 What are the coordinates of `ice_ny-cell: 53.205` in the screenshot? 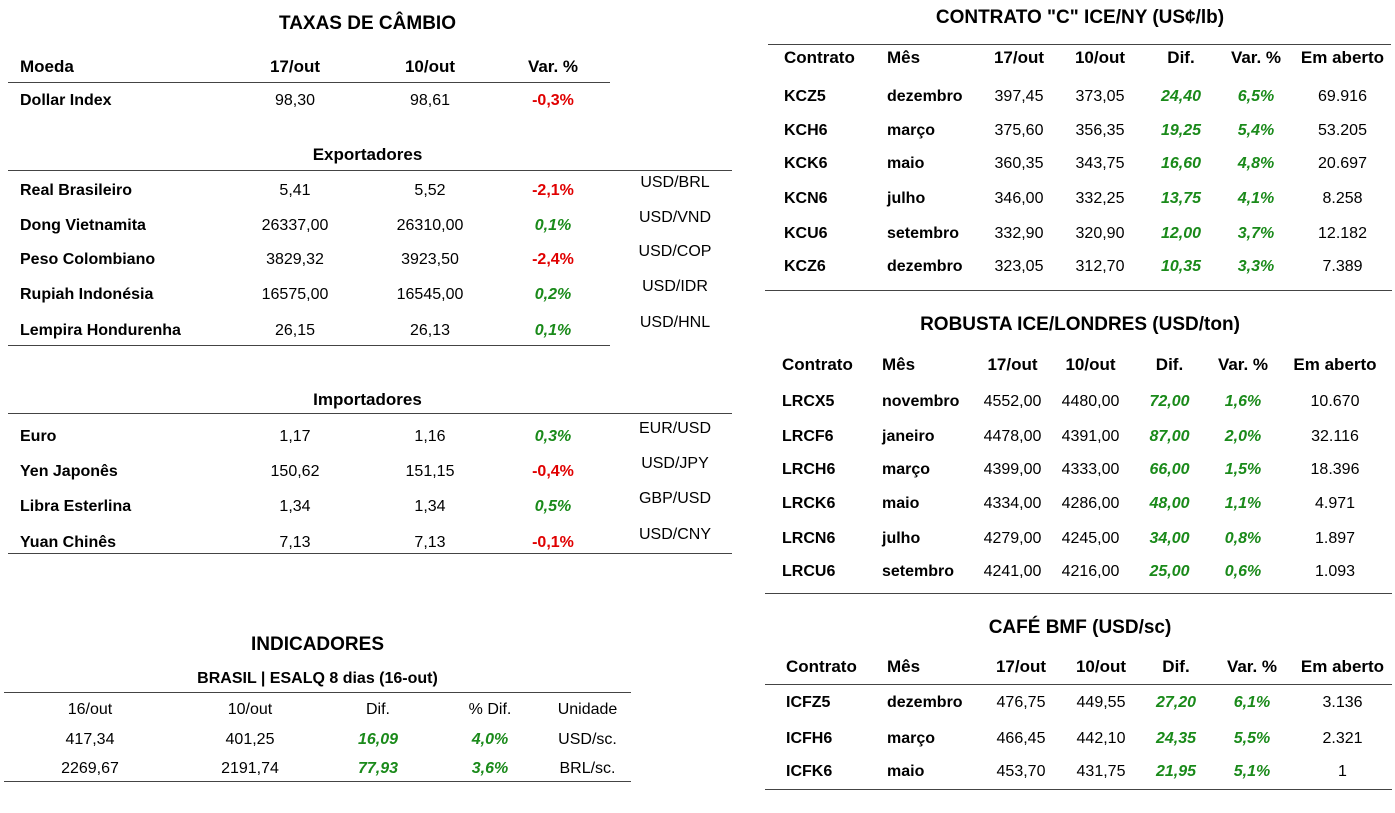 It's located at (1342, 130).